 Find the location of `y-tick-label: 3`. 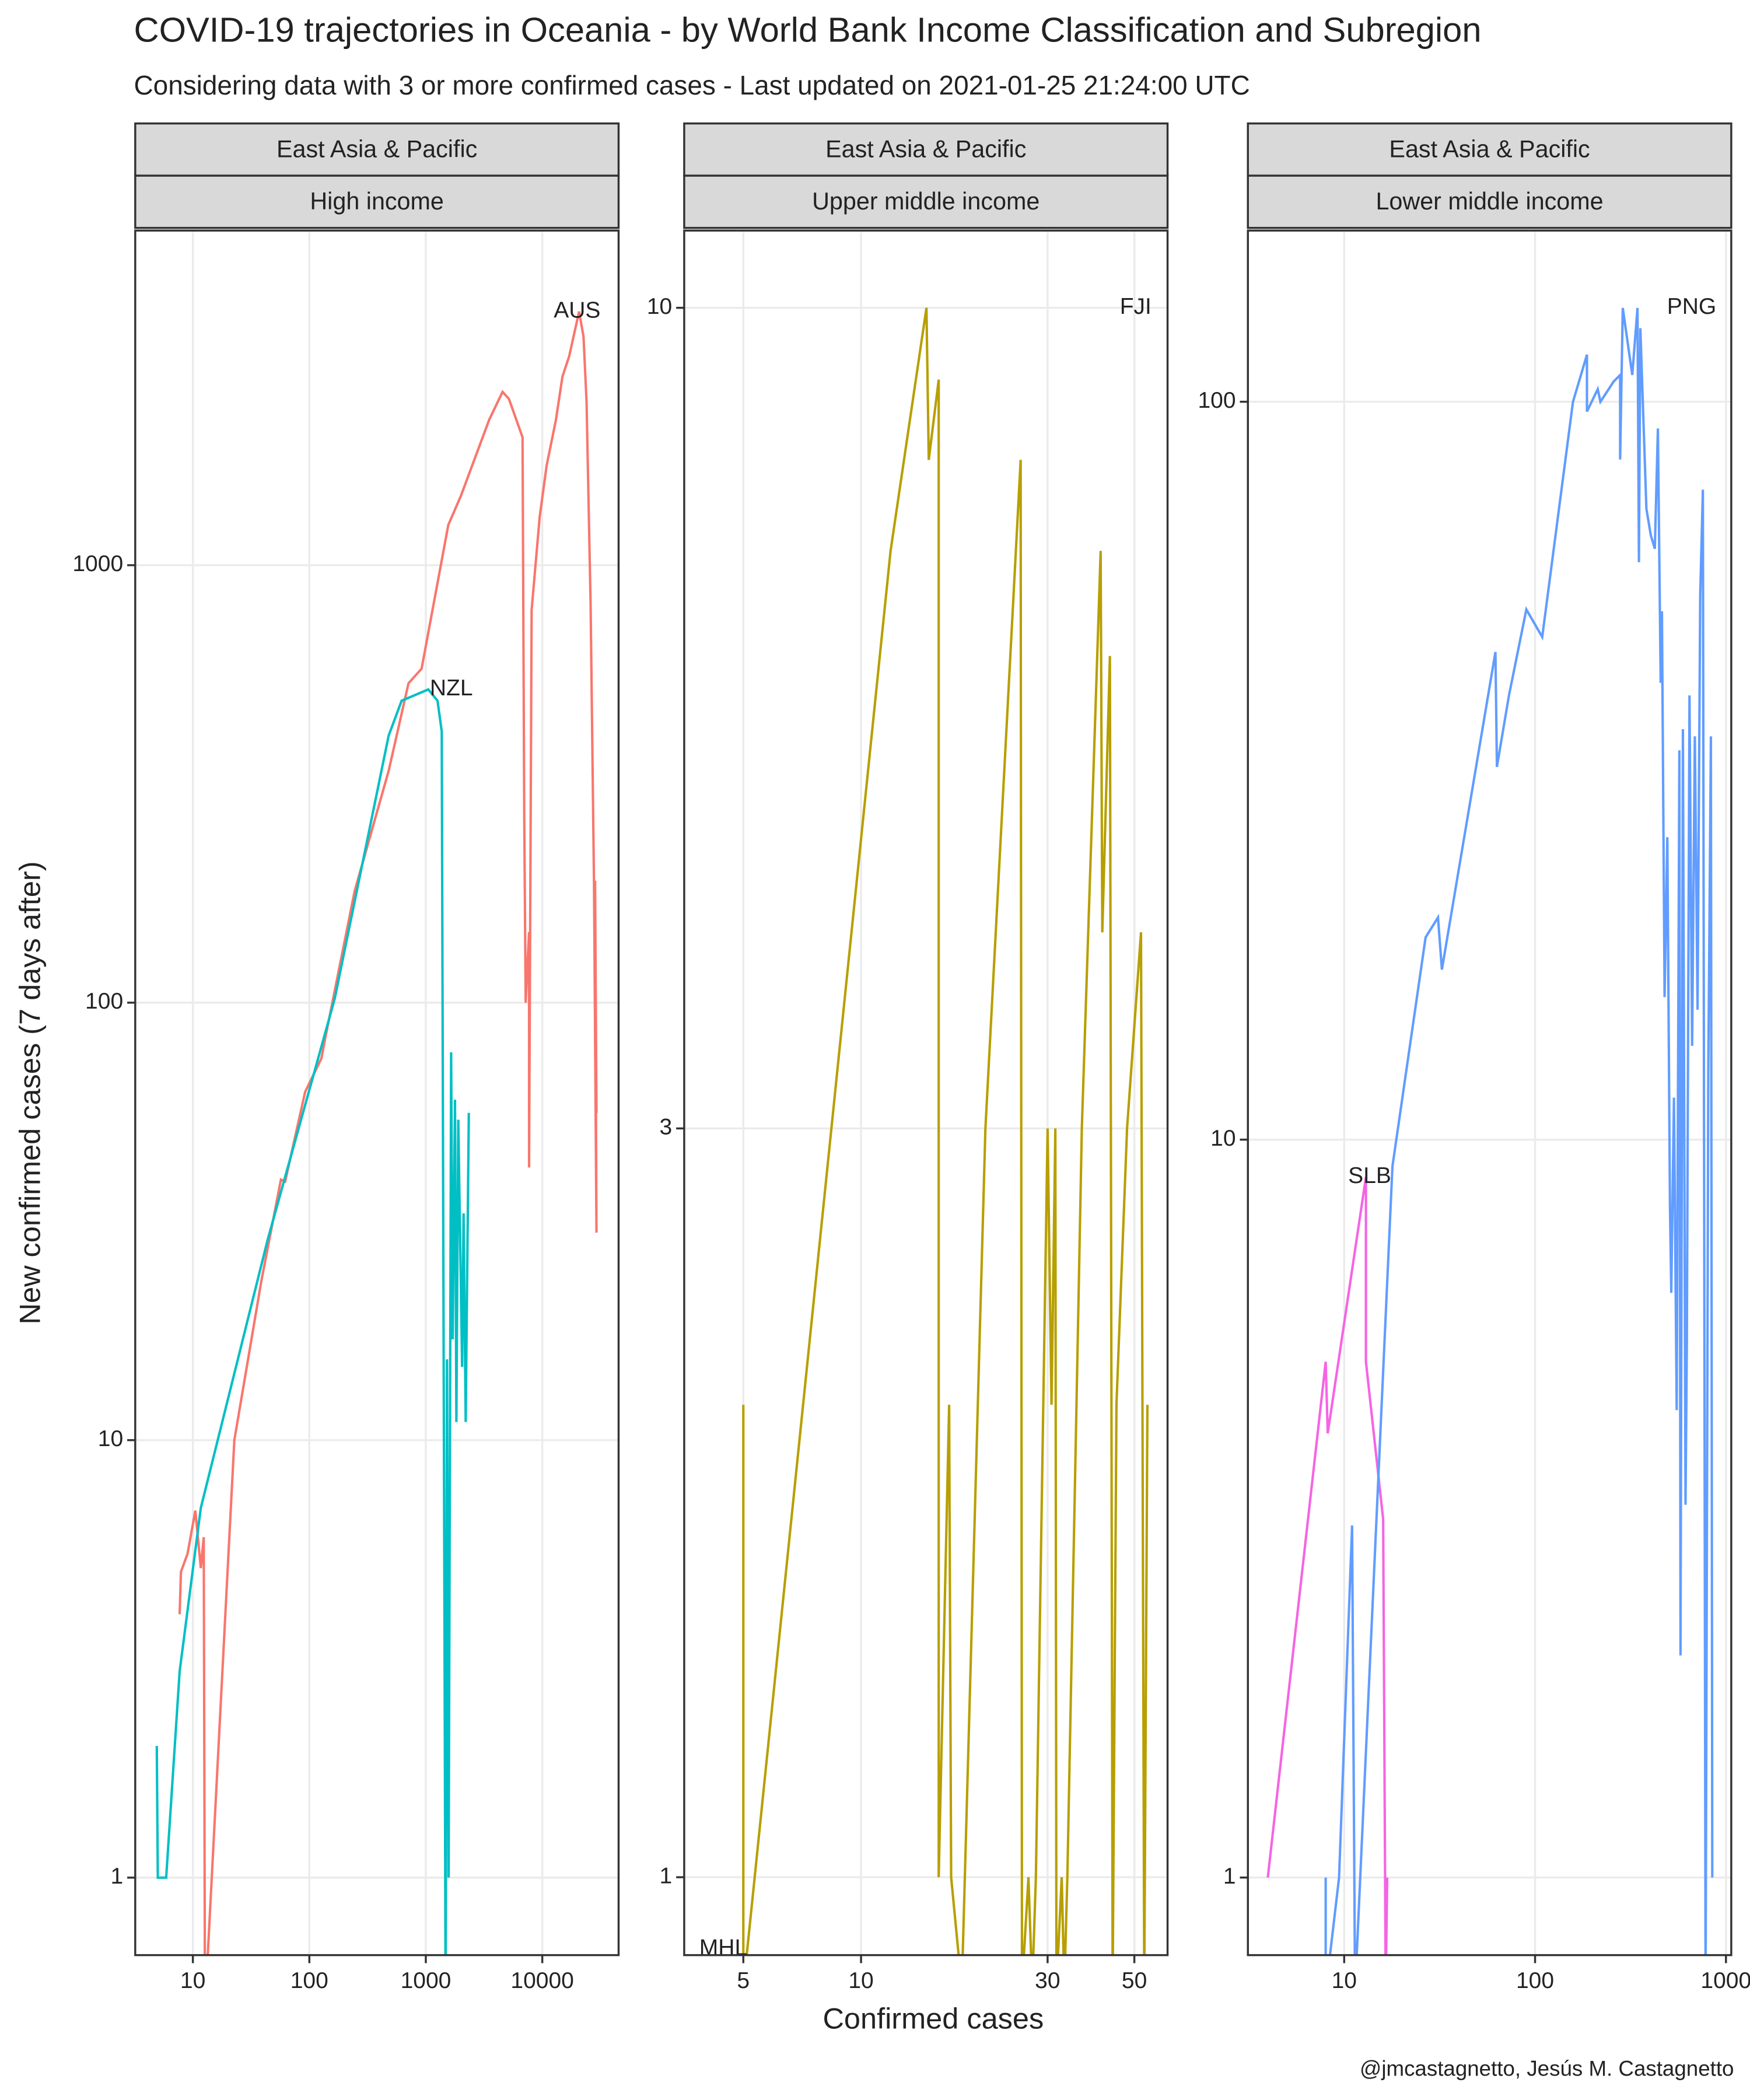

y-tick-label: 3 is located at coordinates (666, 1127).